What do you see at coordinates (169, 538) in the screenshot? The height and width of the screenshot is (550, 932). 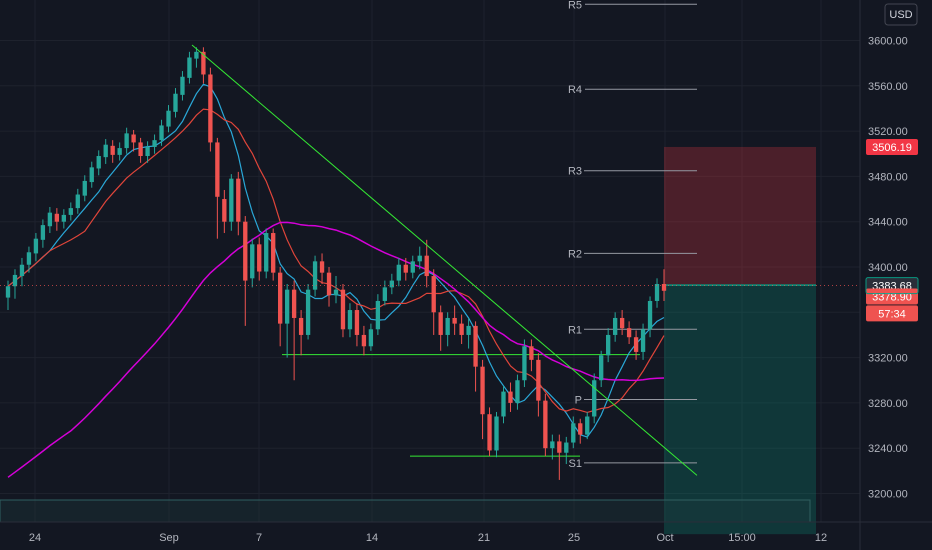 I see `x-tick-label: Sep` at bounding box center [169, 538].